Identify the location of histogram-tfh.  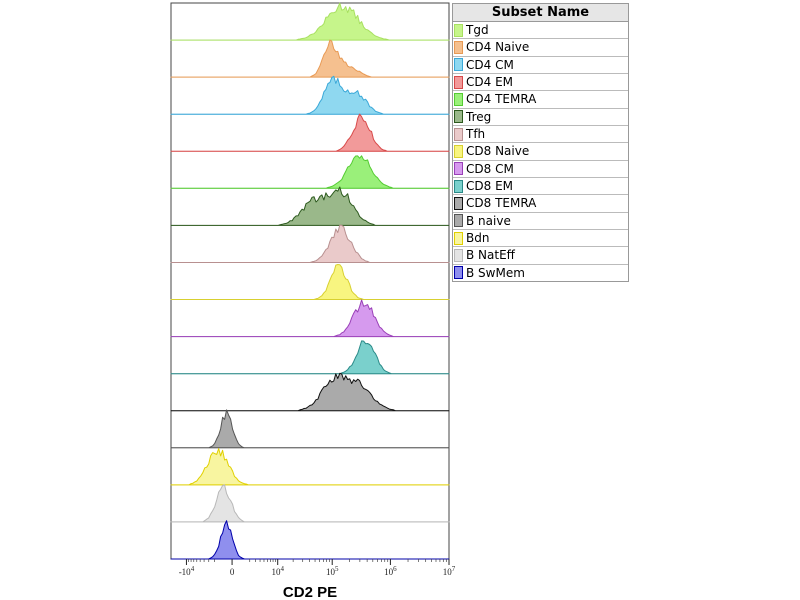
(310, 243).